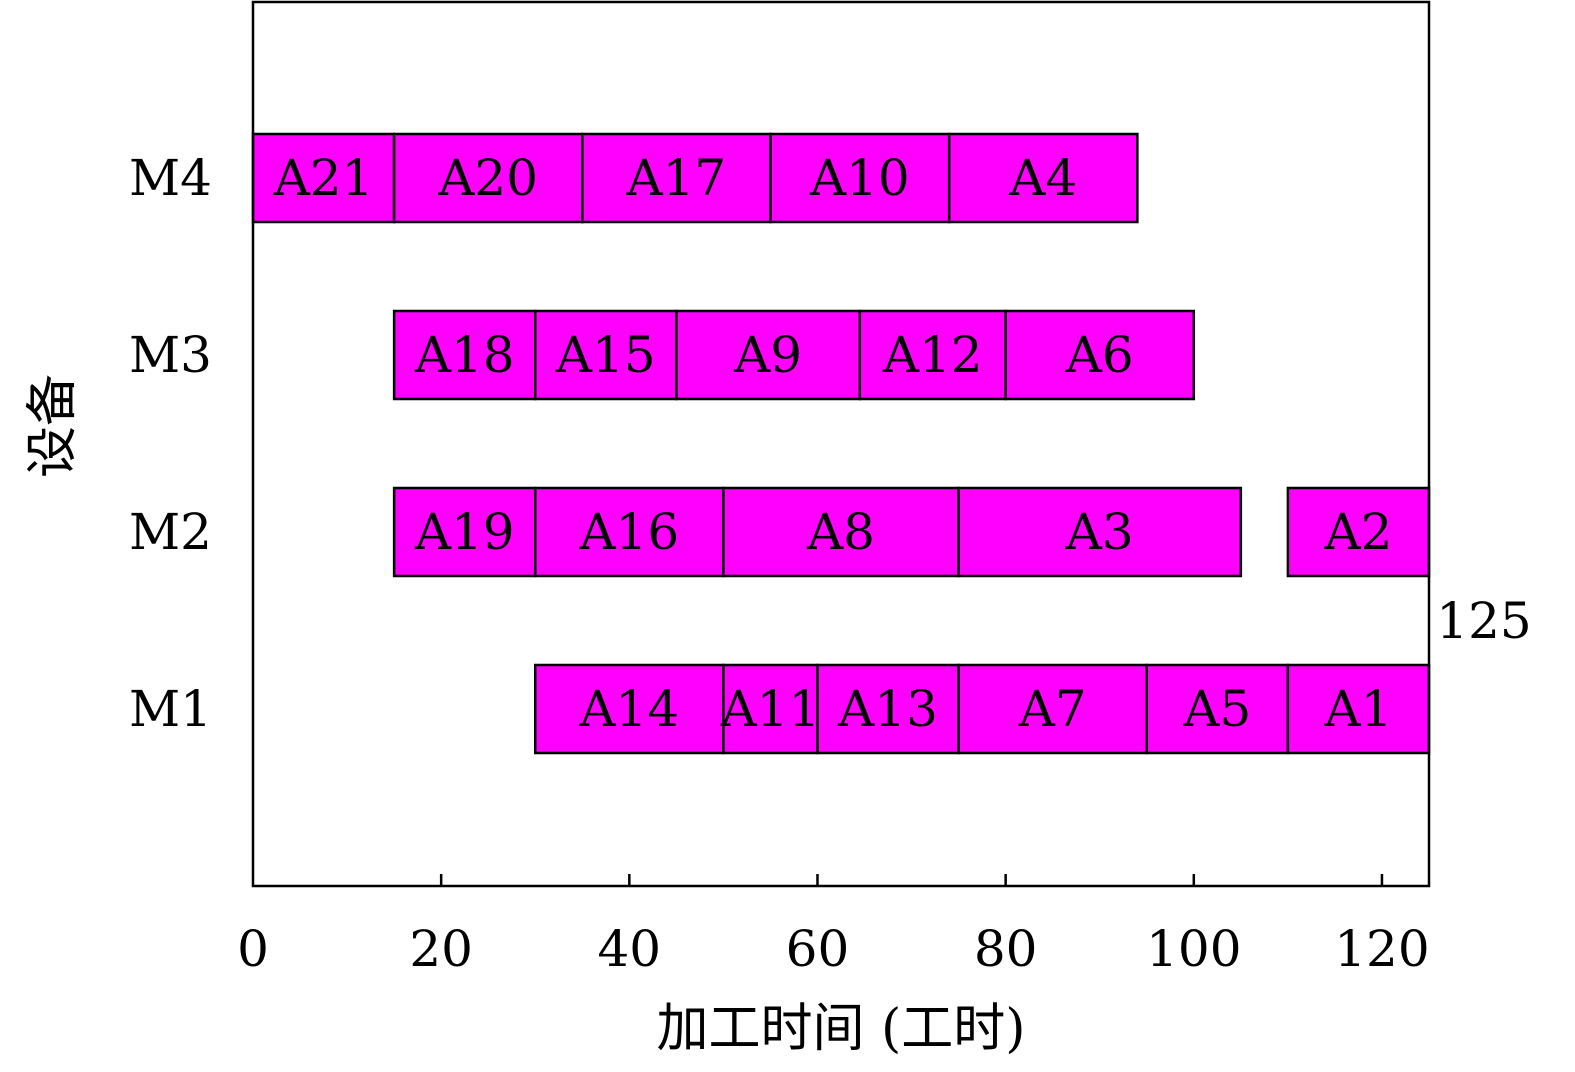 The width and height of the screenshot is (1575, 1072). I want to click on task-bar-a1: A1, so click(1358, 709).